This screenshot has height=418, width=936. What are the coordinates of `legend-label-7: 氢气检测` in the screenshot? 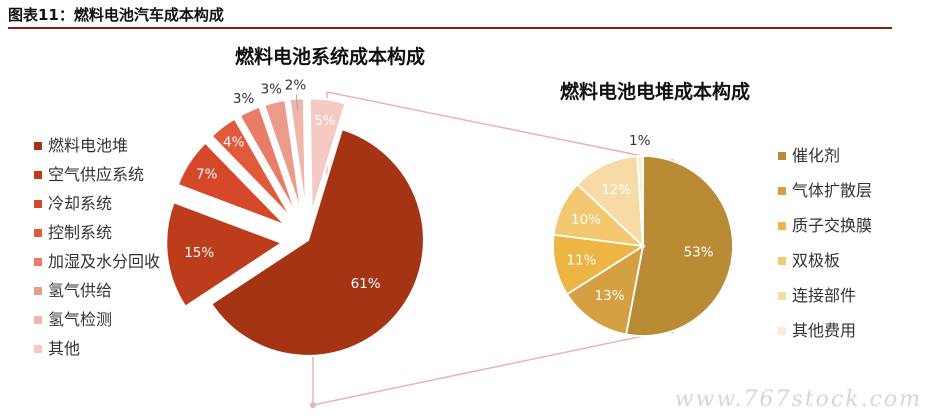 It's located at (80, 319).